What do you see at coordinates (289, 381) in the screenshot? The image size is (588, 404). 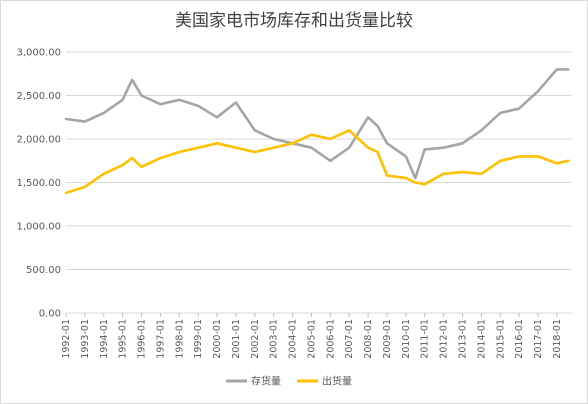 I see `legend: 存货量 出货量` at bounding box center [289, 381].